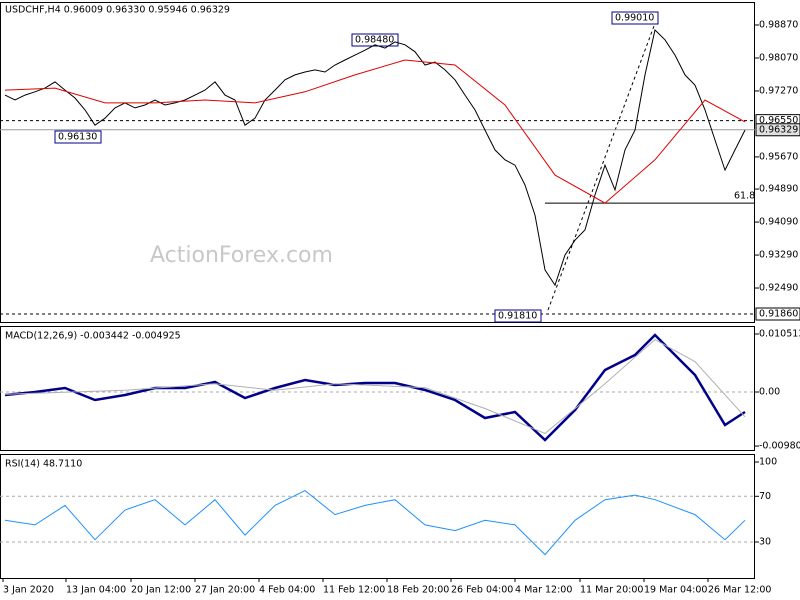 This screenshot has width=800, height=600. I want to click on level-label: 0.96329, so click(778, 129).